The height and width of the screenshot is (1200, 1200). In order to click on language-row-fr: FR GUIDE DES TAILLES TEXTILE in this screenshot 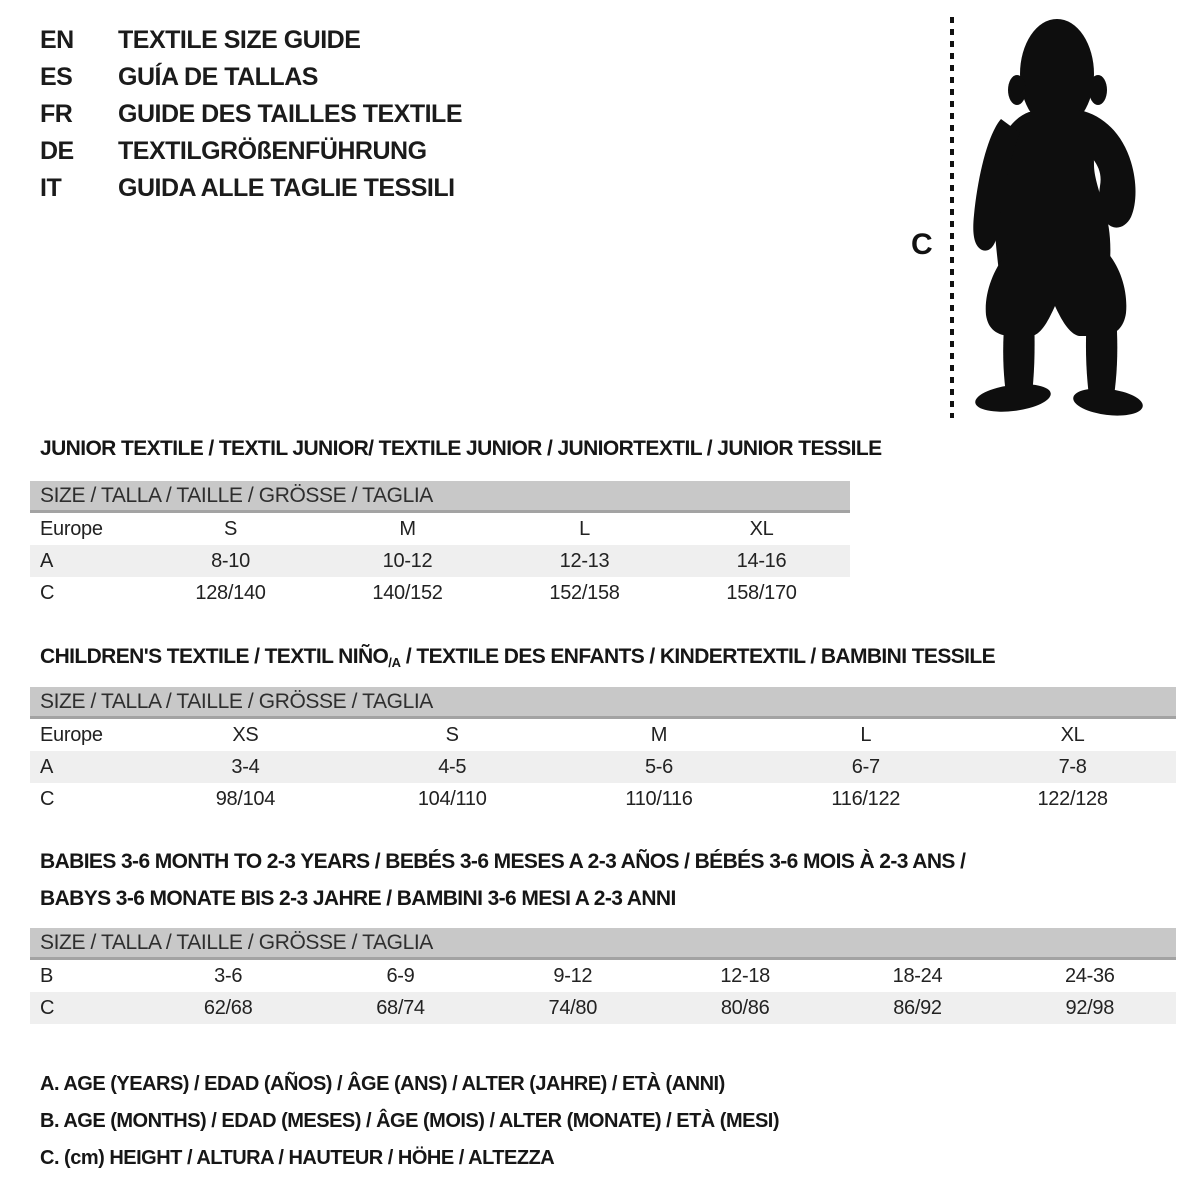, I will do `click(251, 114)`.